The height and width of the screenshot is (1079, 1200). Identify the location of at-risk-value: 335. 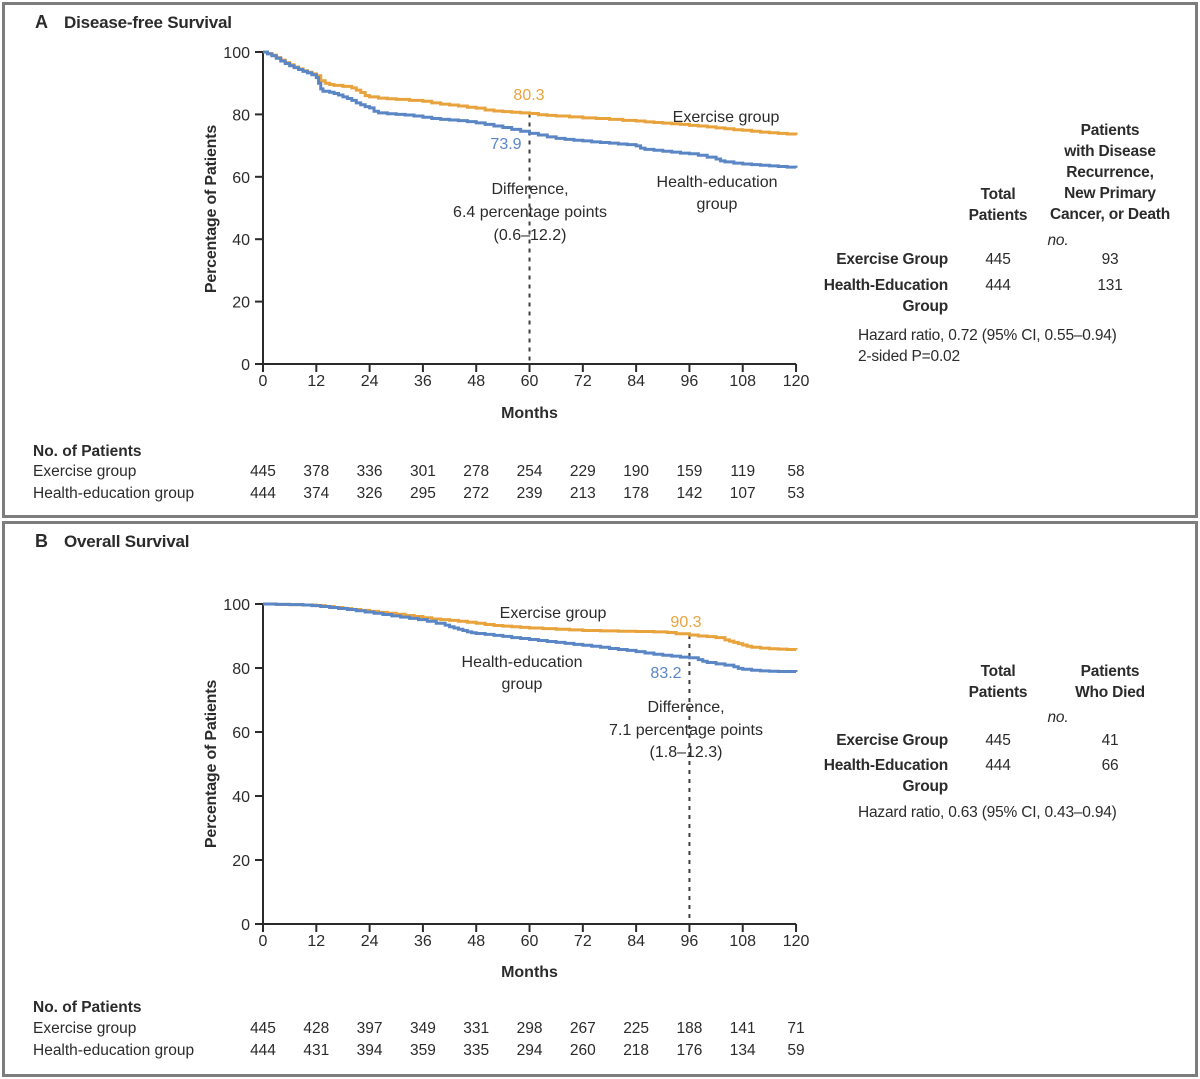
(476, 1050).